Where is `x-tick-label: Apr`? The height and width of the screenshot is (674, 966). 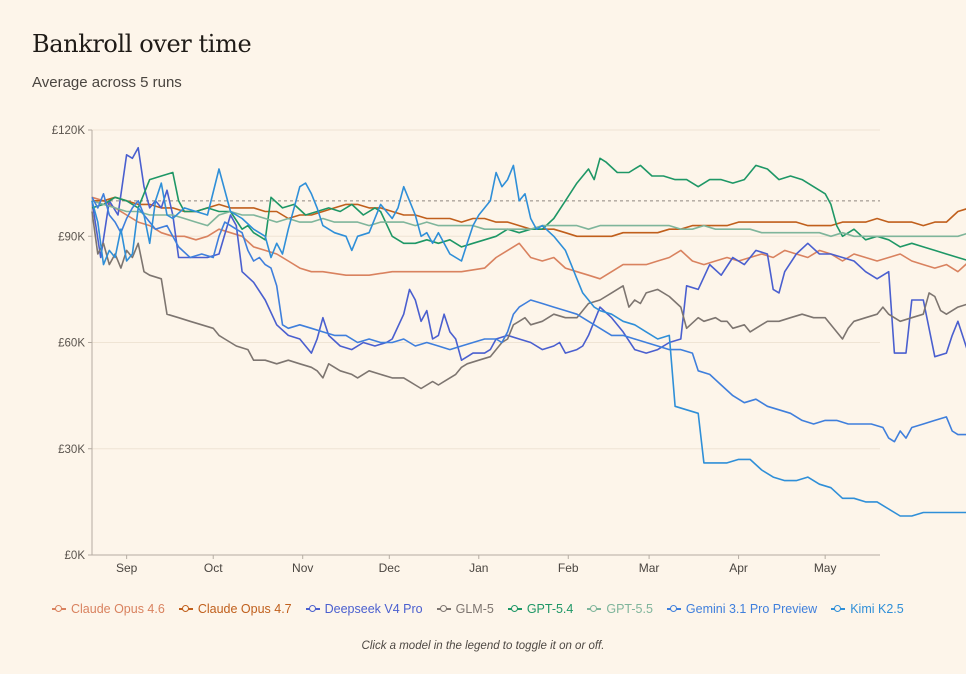
x-tick-label: Apr is located at coordinates (738, 568).